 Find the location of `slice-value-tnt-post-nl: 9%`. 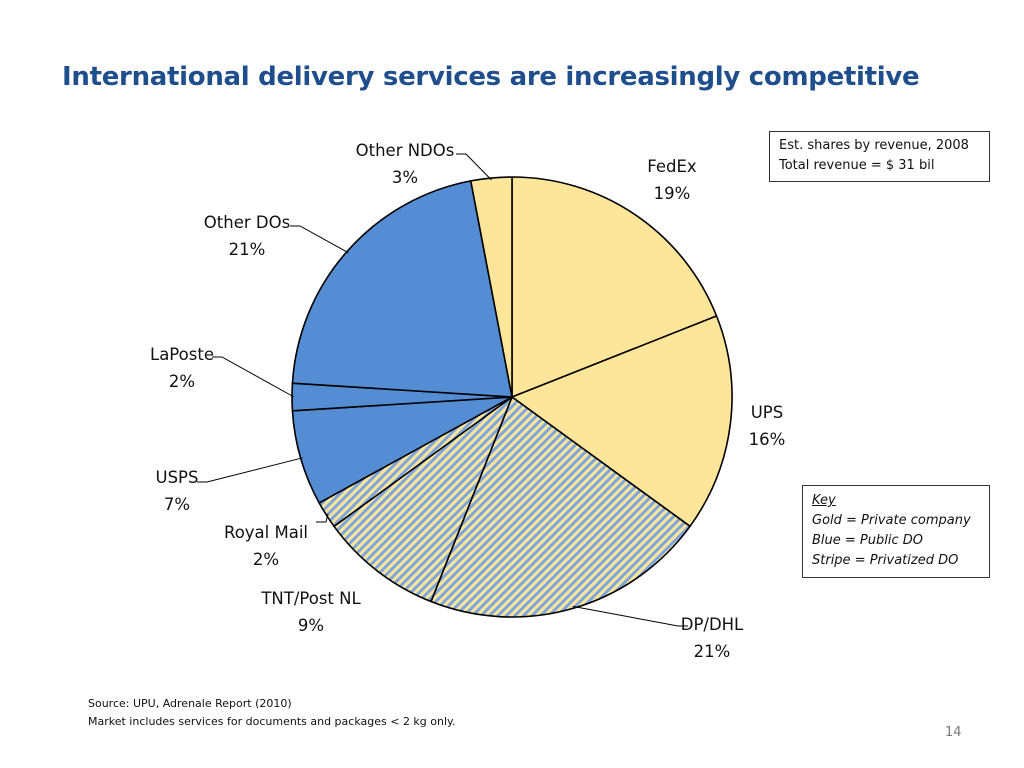

slice-value-tnt-post-nl: 9% is located at coordinates (311, 625).